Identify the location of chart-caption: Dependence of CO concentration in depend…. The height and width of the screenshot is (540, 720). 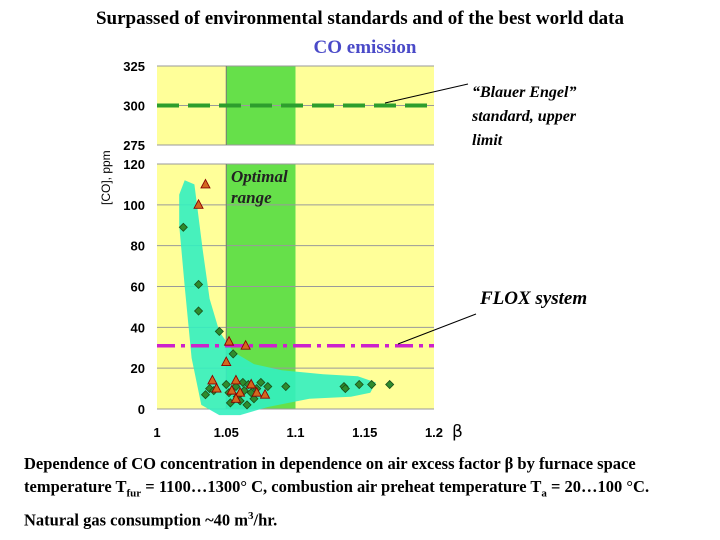
(364, 492).